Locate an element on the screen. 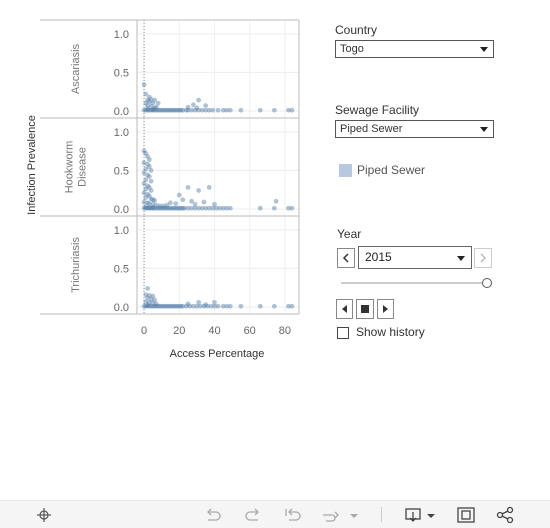 The image size is (550, 528). show-history-checkbox is located at coordinates (343, 333).